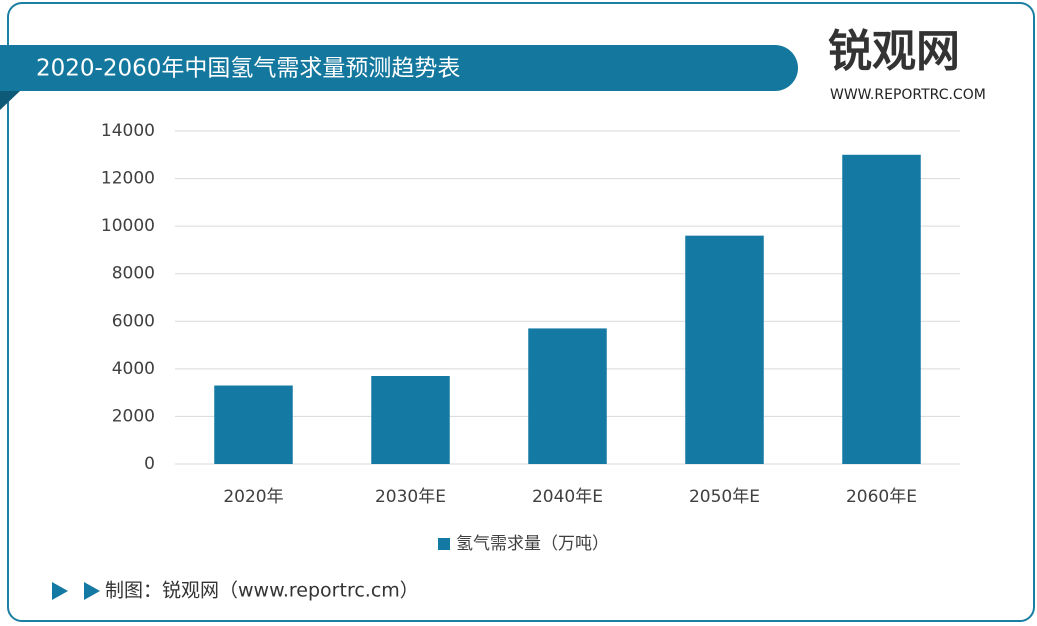 This screenshot has width=1037, height=626. I want to click on legend-label: 氢气需求量（万吨）, so click(532, 544).